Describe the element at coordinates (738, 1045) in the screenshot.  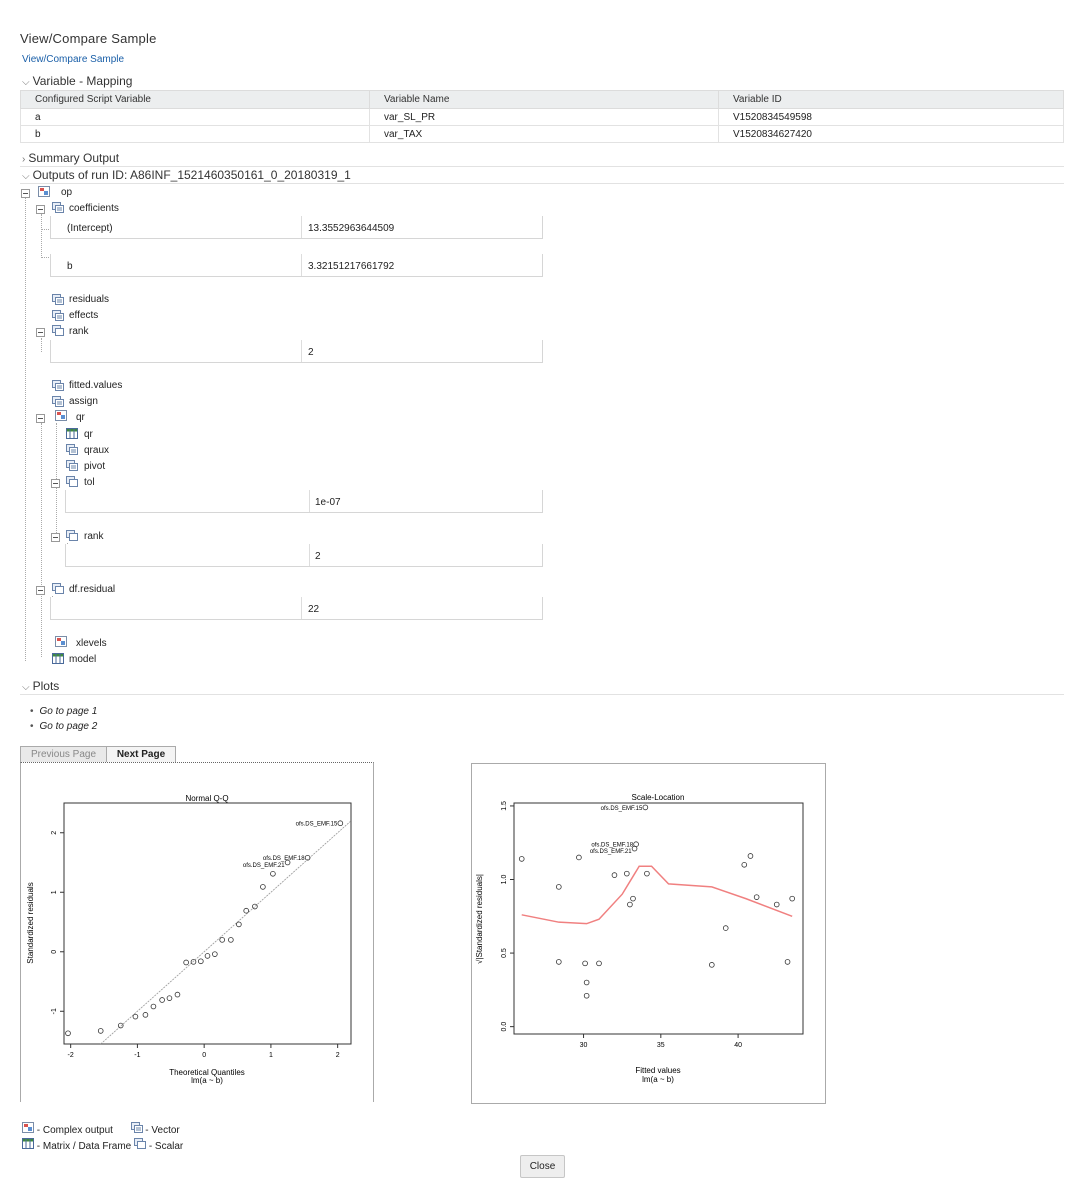
I see `x-tick-label: 40` at that location.